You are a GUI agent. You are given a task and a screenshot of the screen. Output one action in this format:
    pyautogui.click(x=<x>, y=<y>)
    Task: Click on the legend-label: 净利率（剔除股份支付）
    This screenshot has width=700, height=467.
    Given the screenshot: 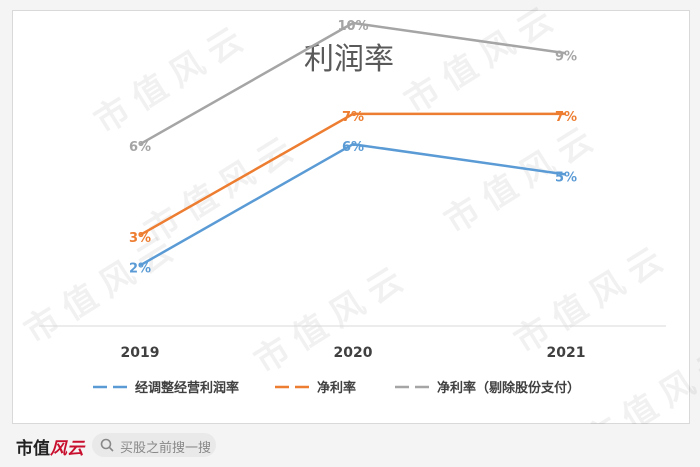 What is the action you would take?
    pyautogui.click(x=508, y=388)
    